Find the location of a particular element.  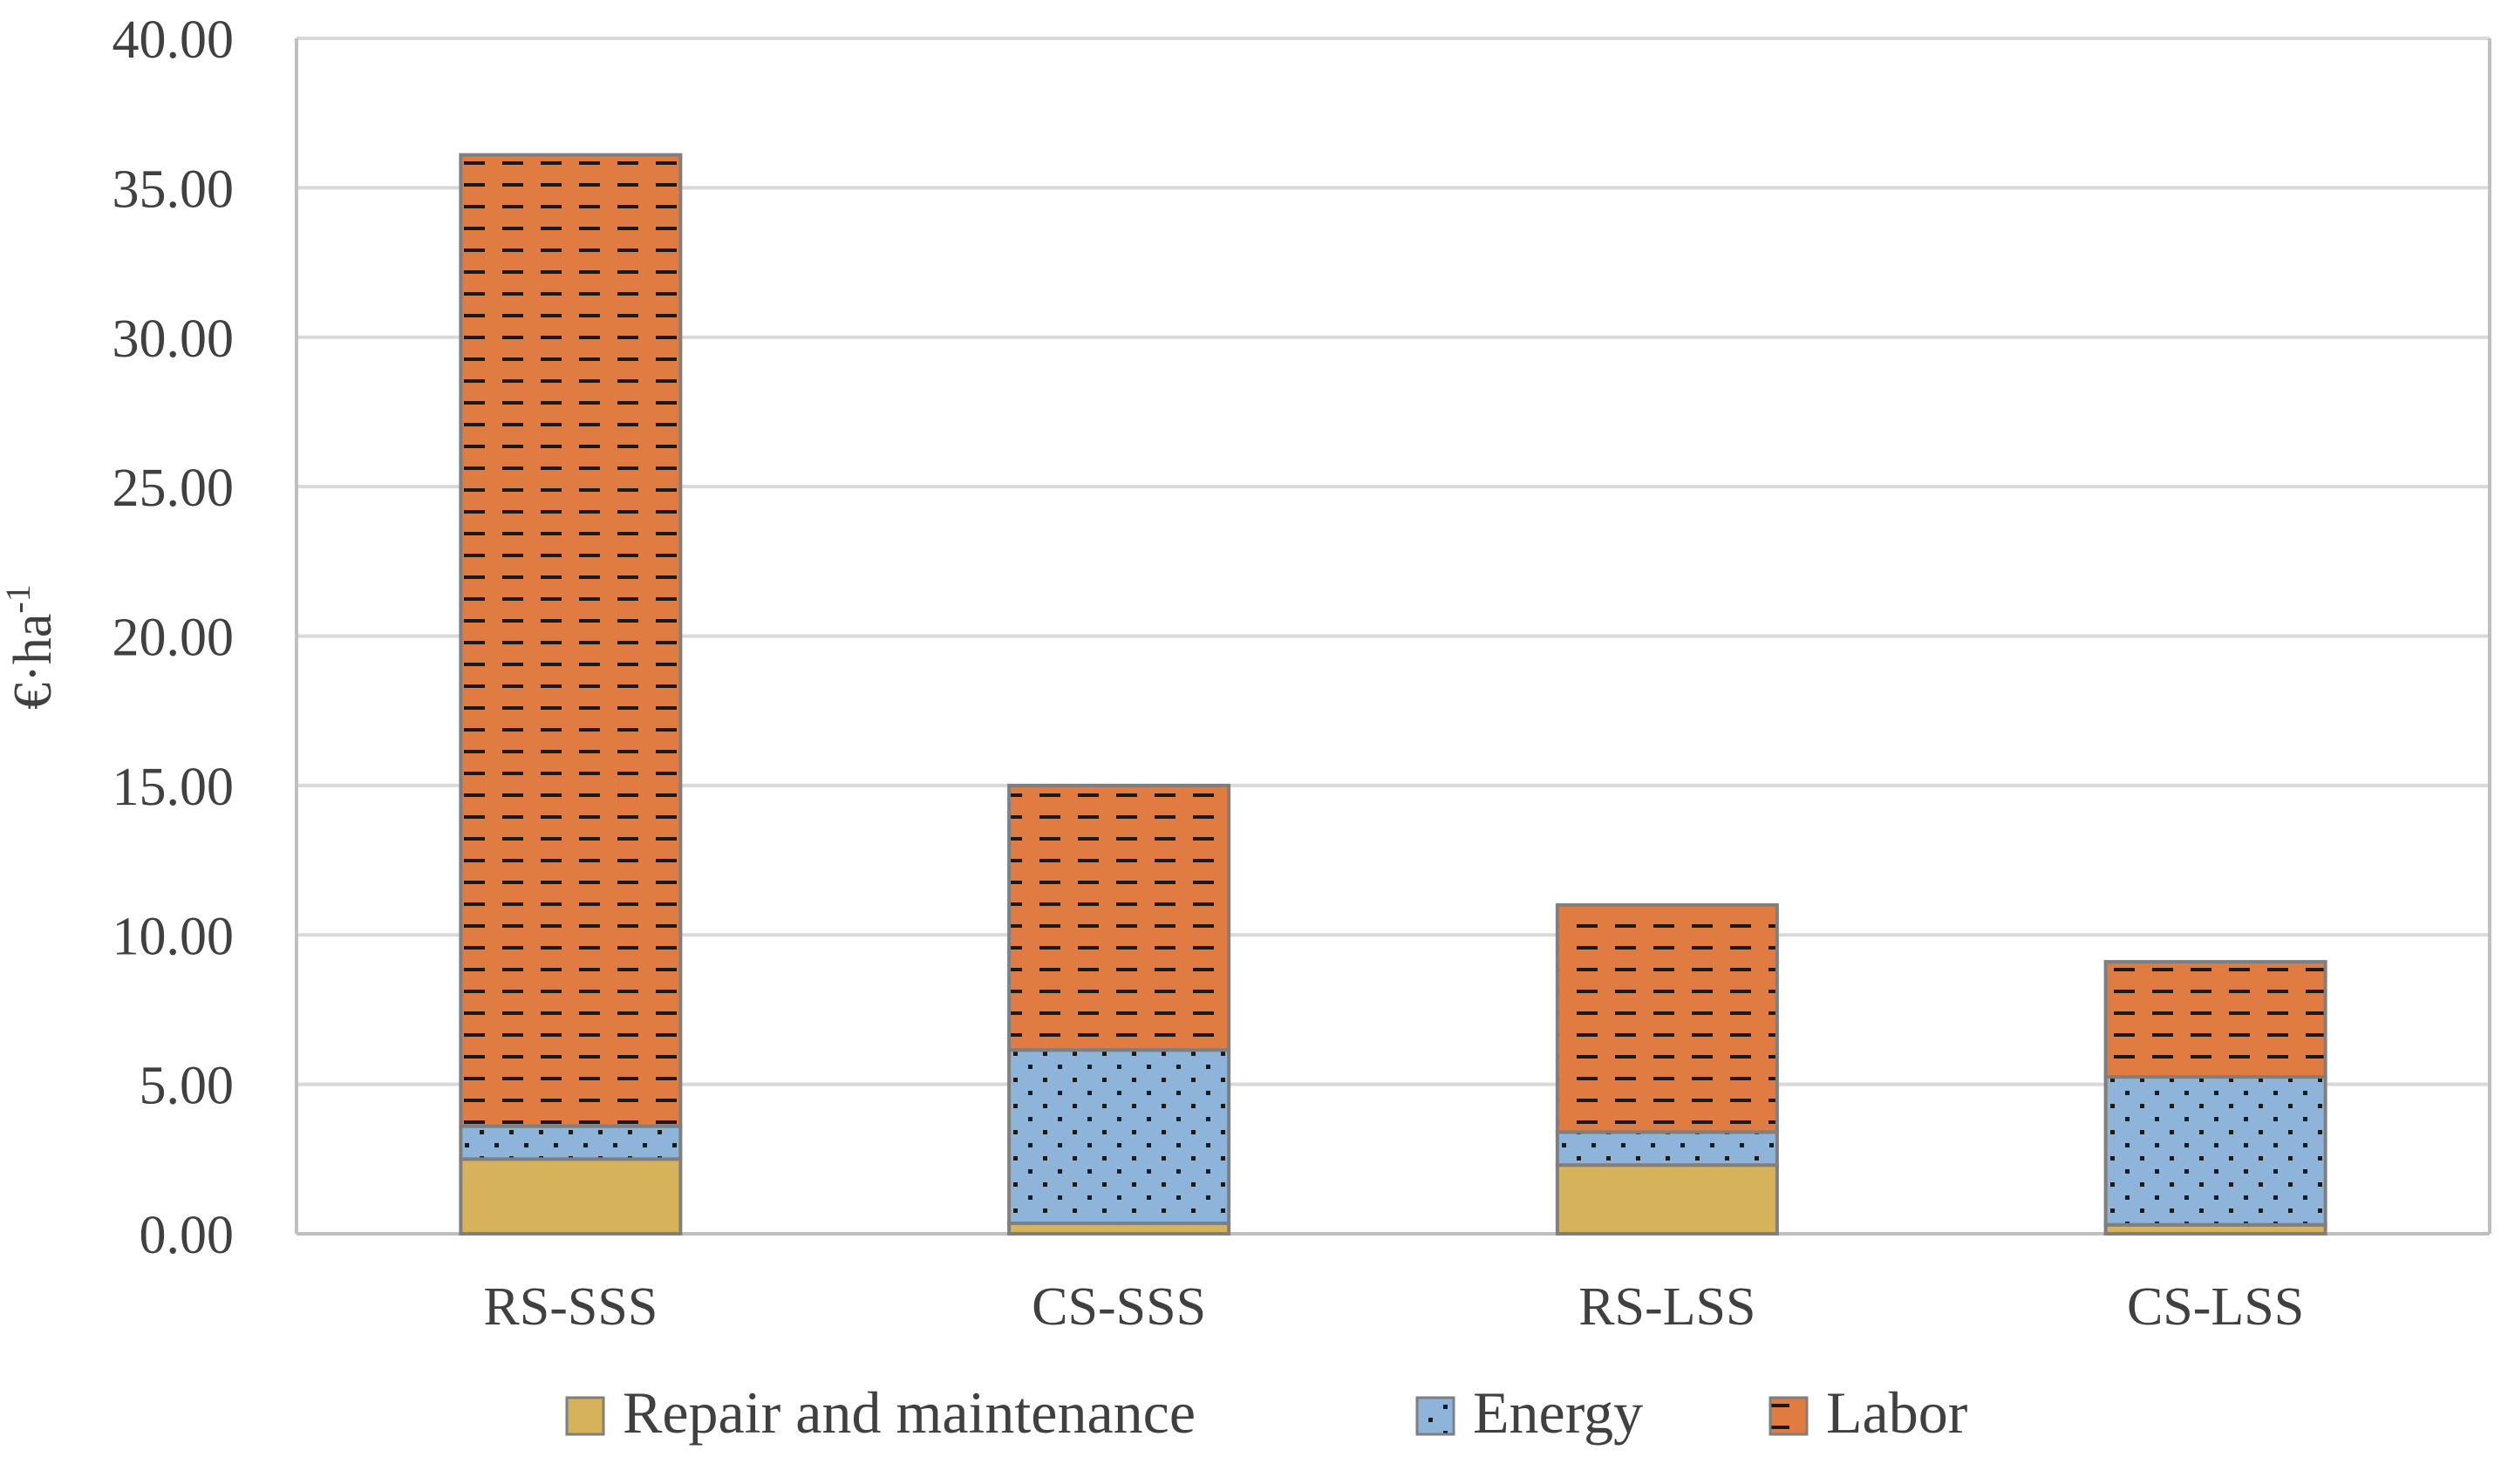

y-tick-label: 15.00 is located at coordinates (173, 787).